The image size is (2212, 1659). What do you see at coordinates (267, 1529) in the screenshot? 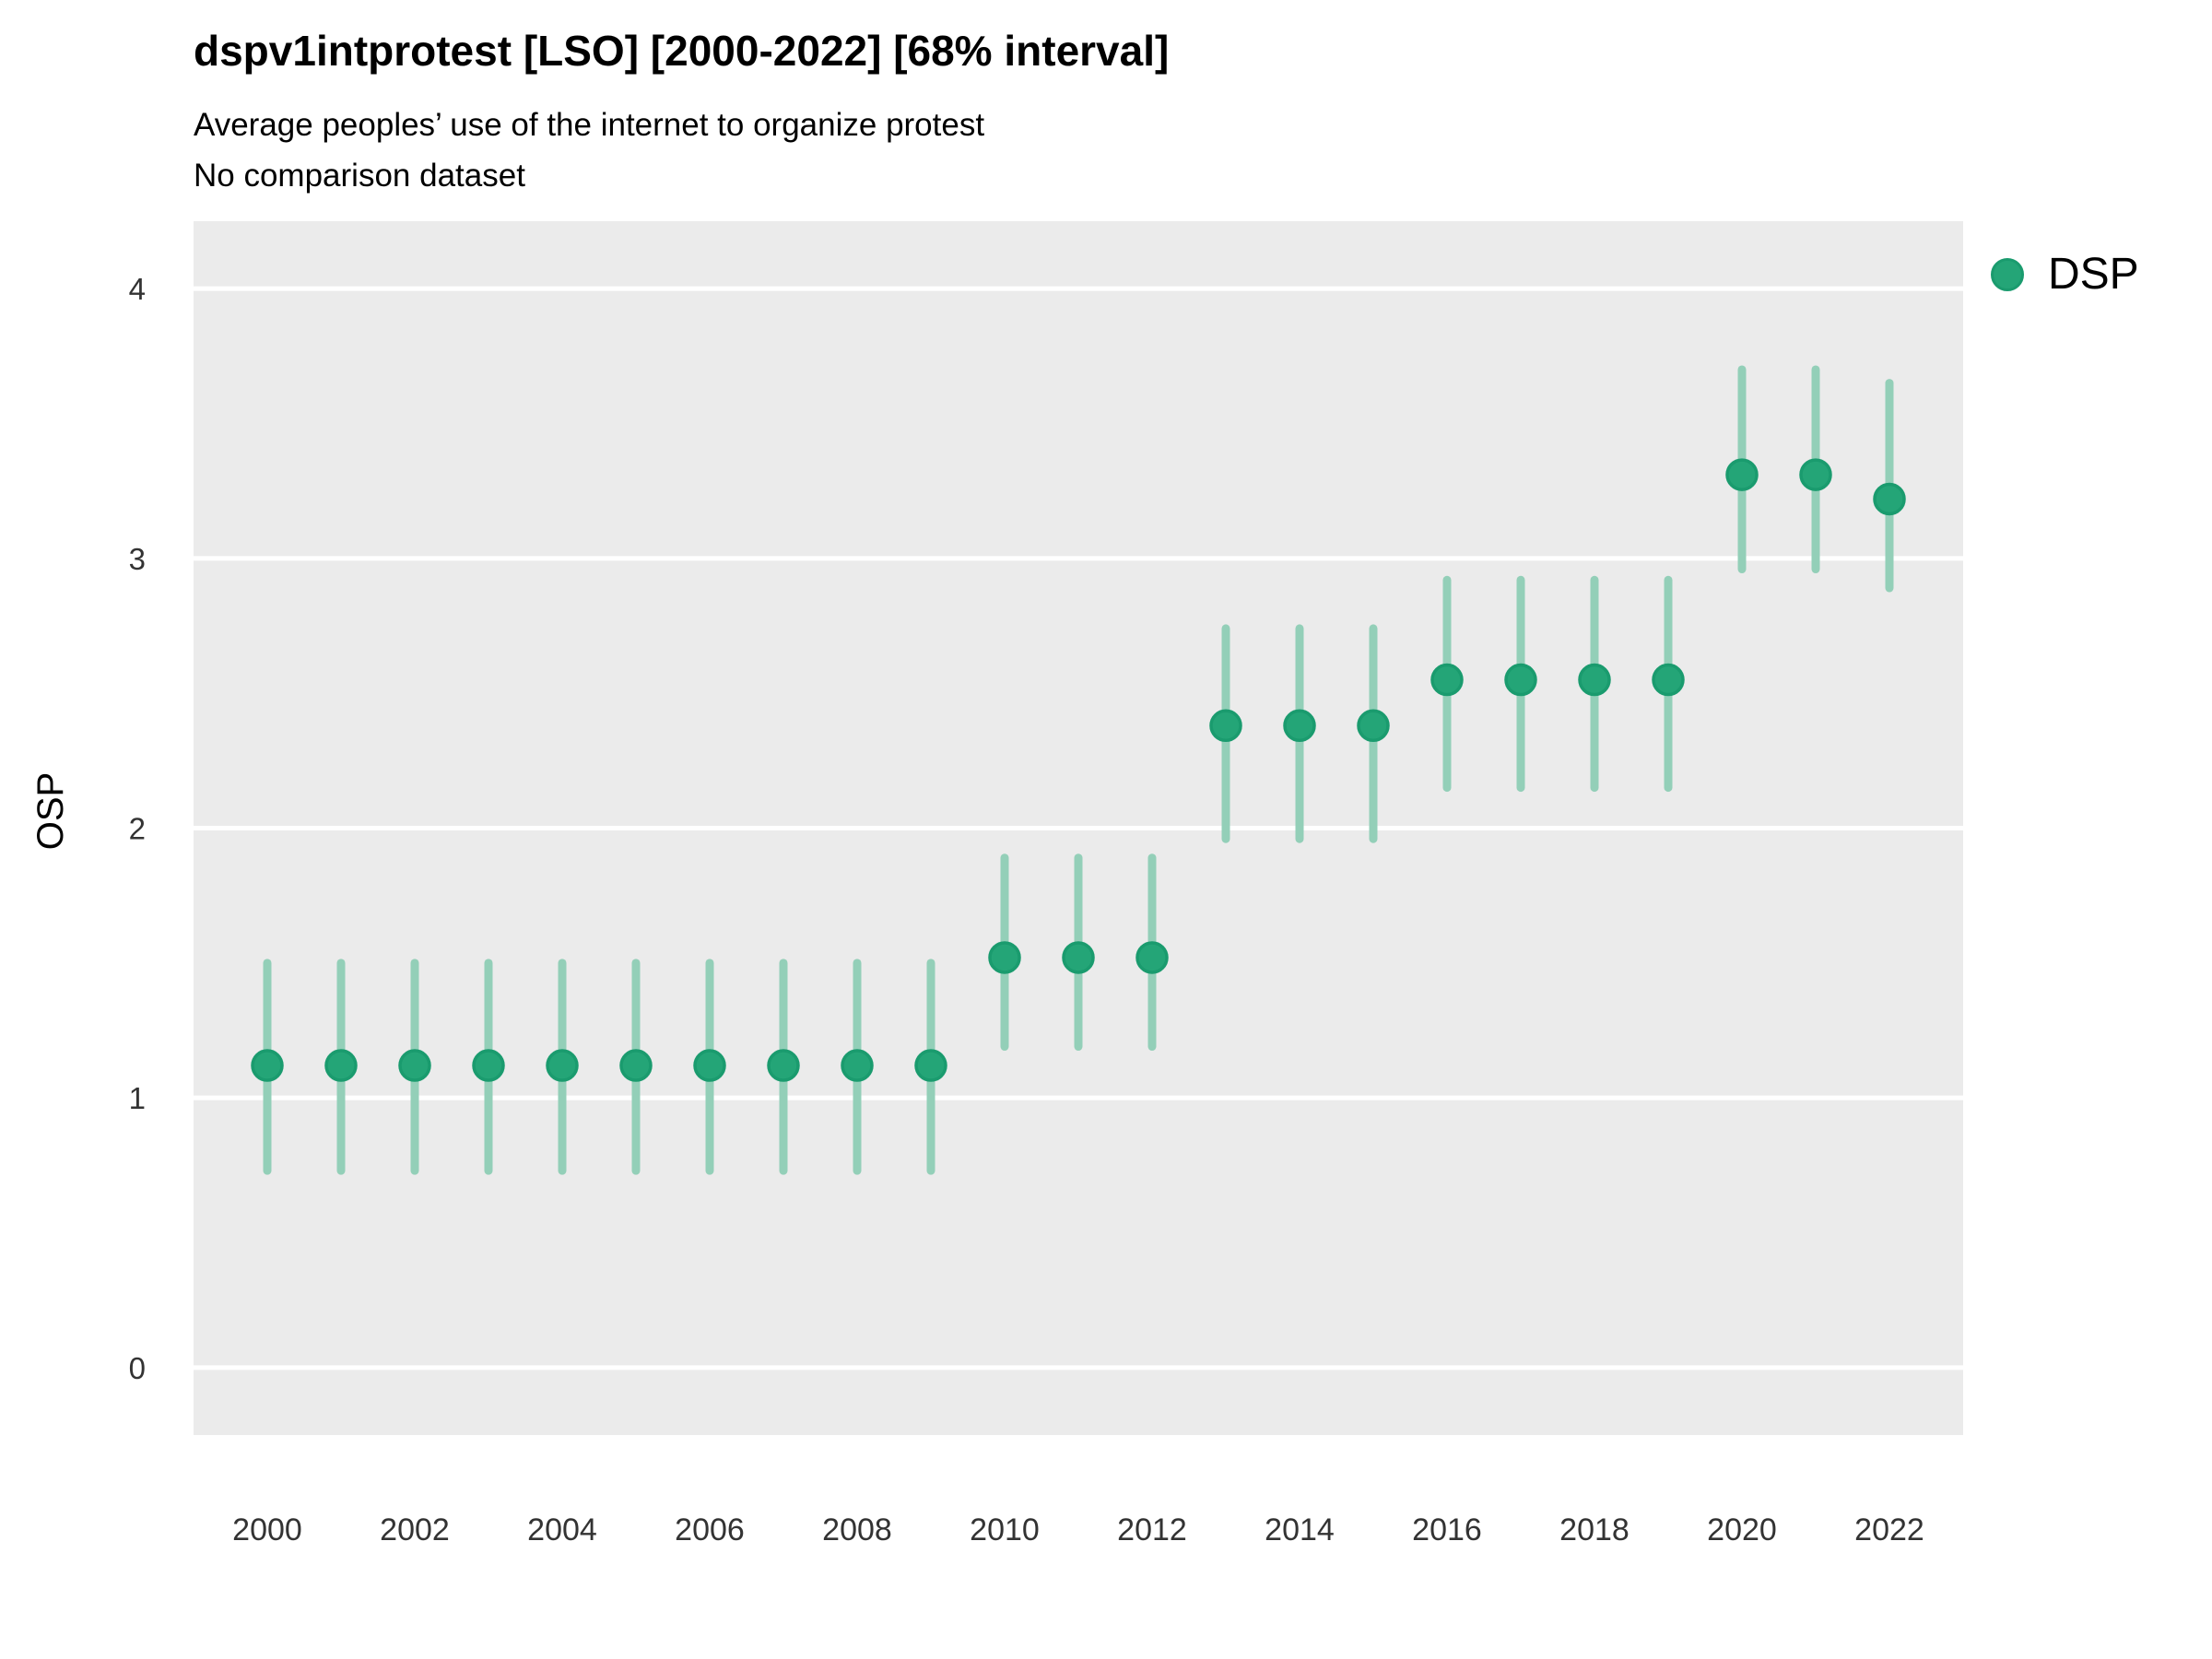
I see `x-tick-label-2000: 2000` at bounding box center [267, 1529].